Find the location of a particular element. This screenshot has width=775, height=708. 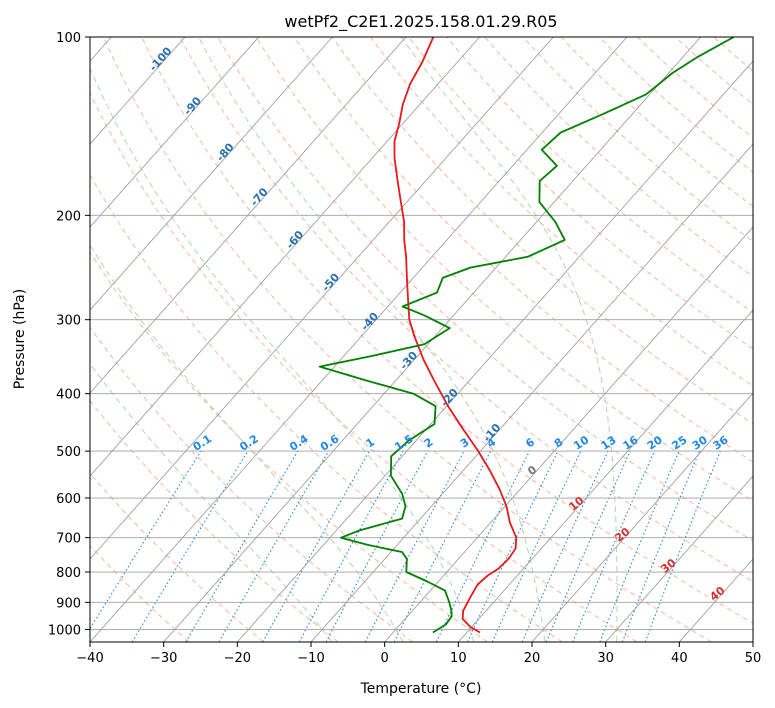

x-axis: −40 −30 −20 −10 0 10 20 30 40 50 is located at coordinates (418, 654).